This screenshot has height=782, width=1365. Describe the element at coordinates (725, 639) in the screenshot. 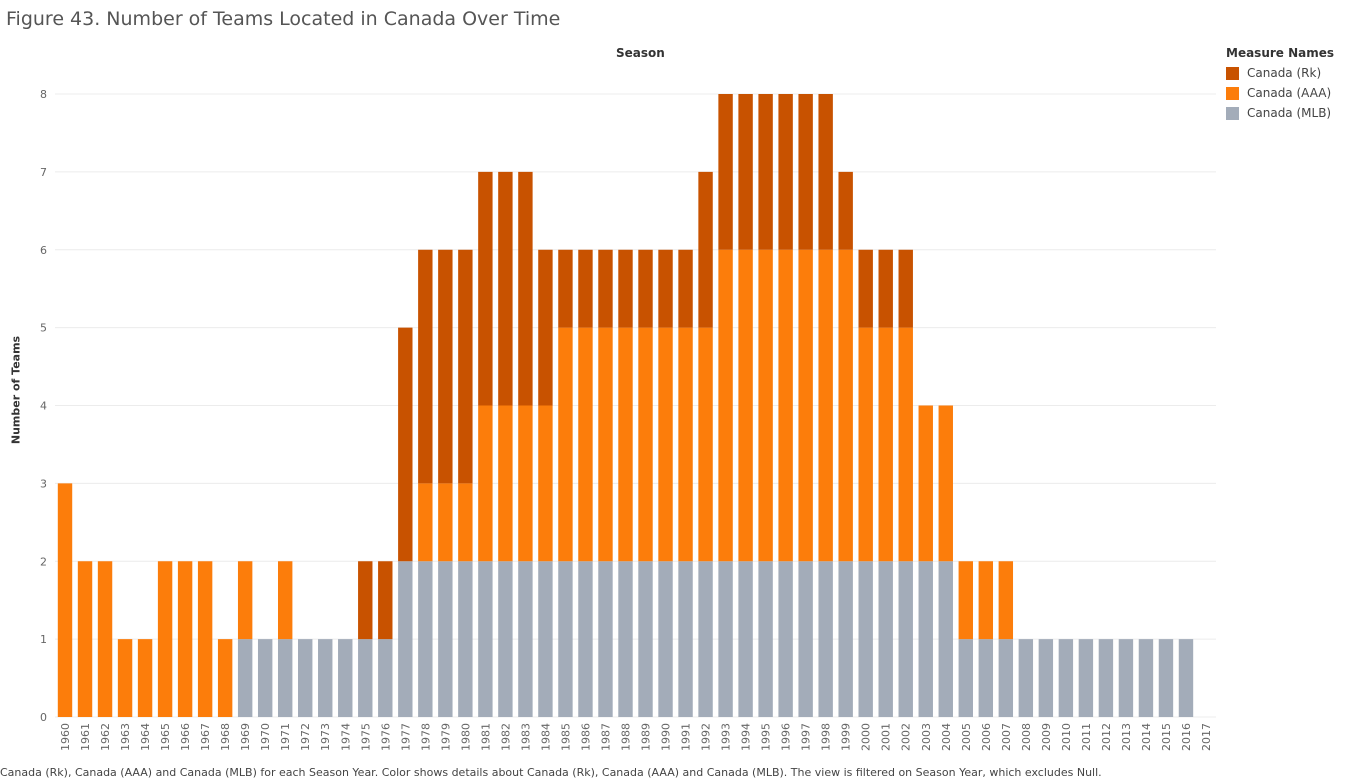

I see `bar-canada-mlb-1993` at that location.